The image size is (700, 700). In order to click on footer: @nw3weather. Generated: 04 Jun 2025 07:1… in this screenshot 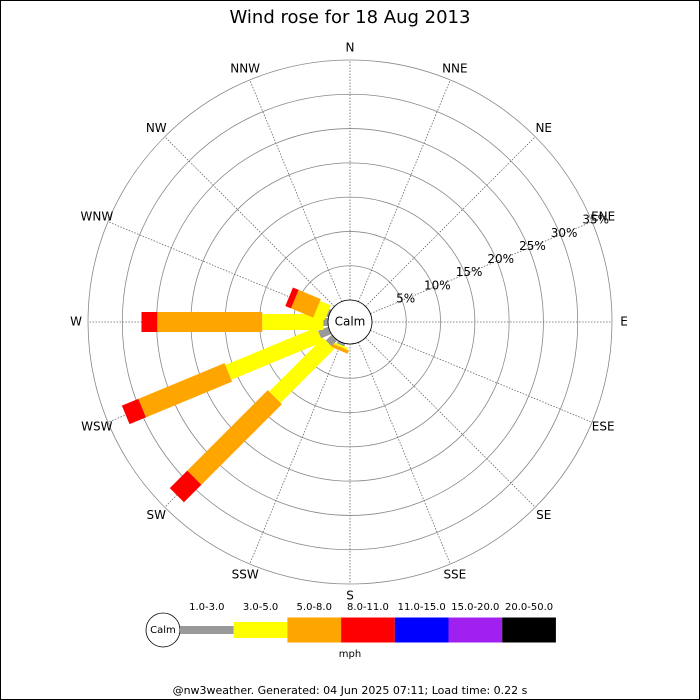, I will do `click(350, 690)`.